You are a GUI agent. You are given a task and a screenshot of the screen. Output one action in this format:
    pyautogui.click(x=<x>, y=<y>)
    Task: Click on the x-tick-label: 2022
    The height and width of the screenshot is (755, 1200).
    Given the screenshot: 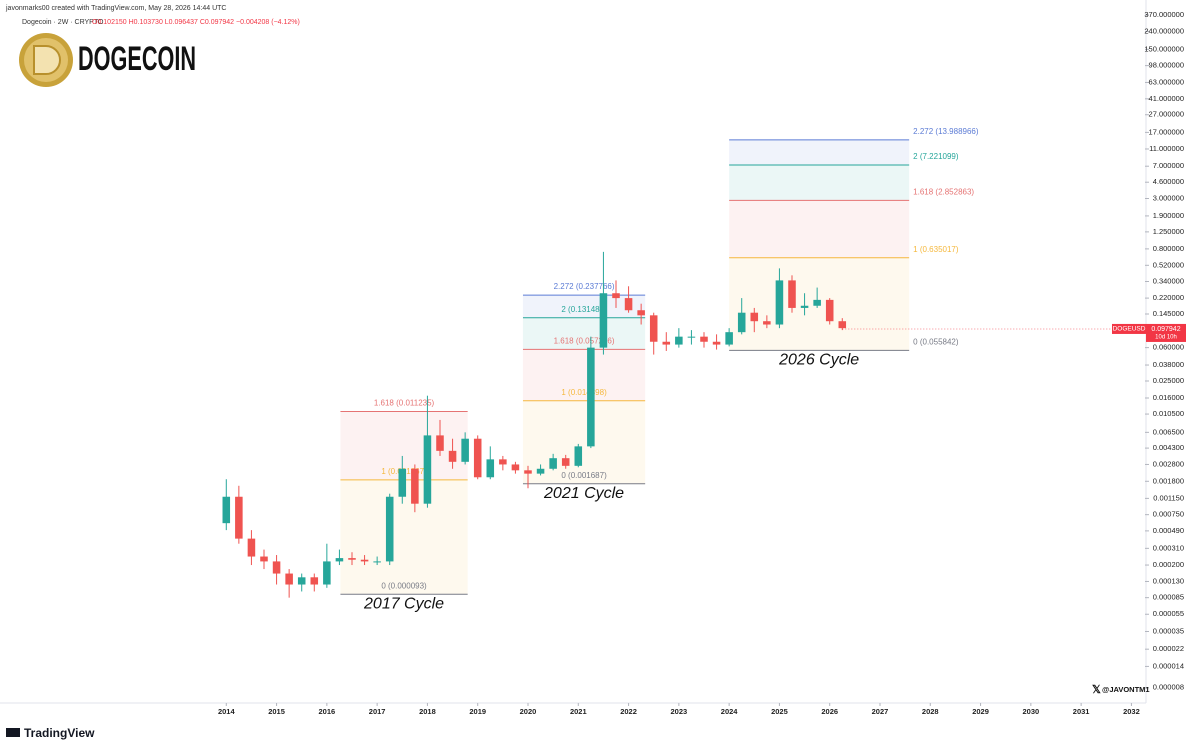 What is the action you would take?
    pyautogui.click(x=628, y=711)
    